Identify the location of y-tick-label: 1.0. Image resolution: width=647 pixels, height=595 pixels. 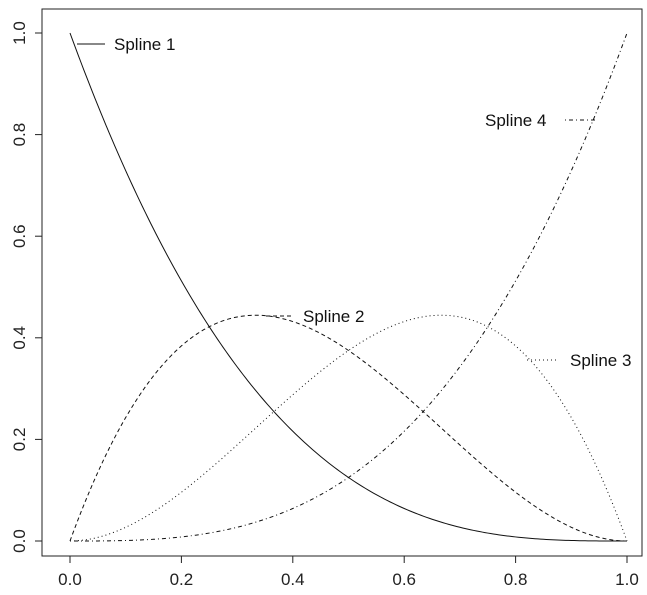
(19, 33).